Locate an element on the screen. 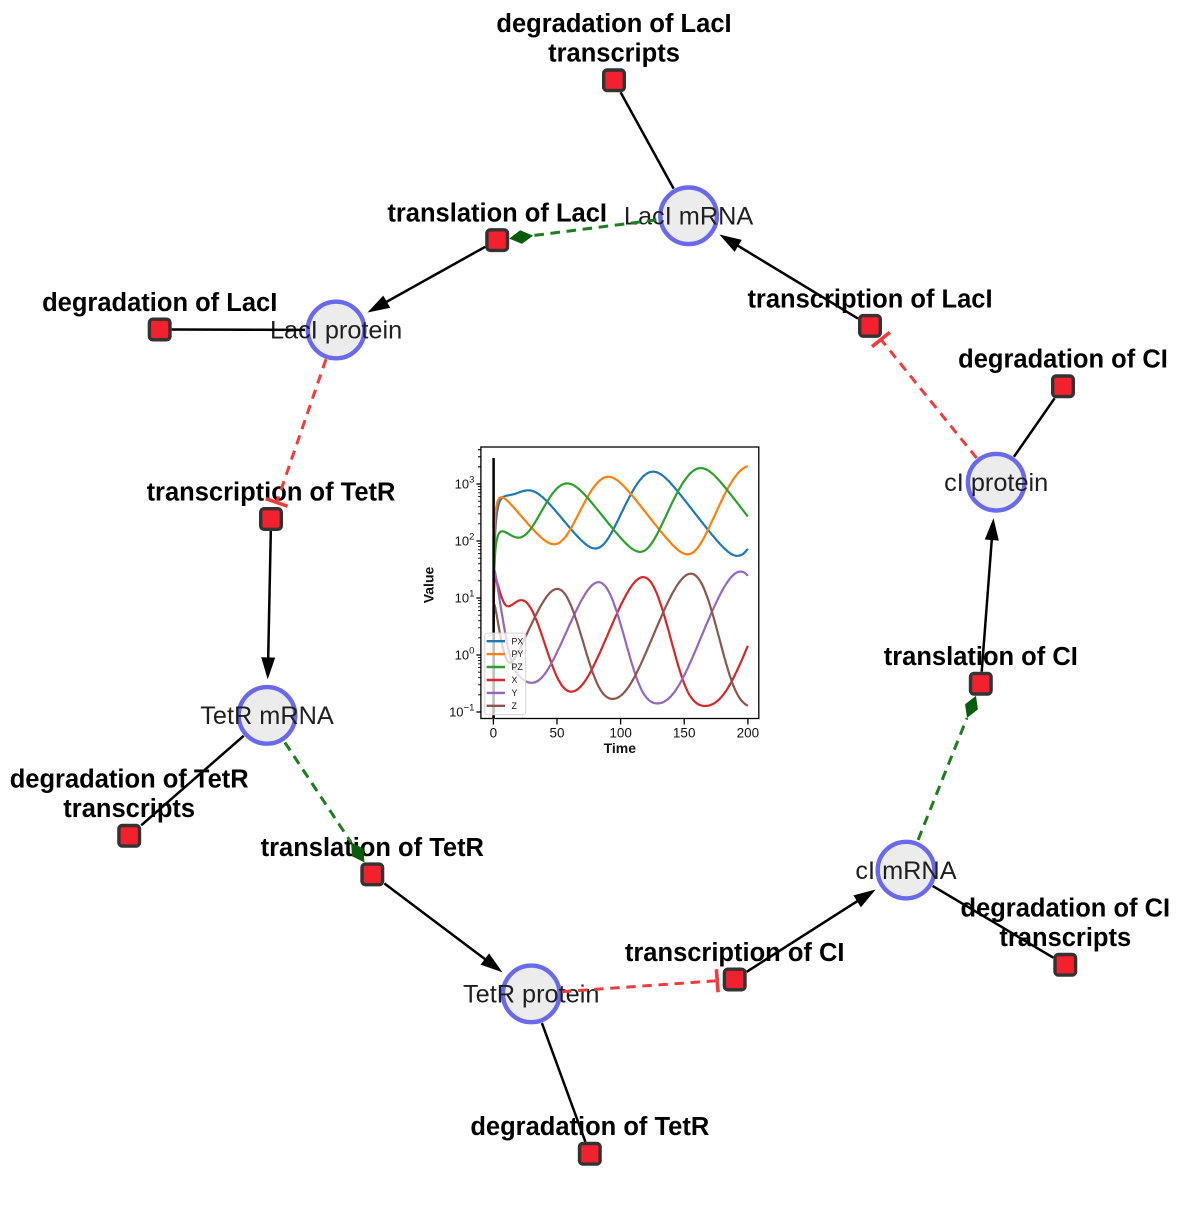 The width and height of the screenshot is (1189, 1205). svg-text: X is located at coordinates (515, 680).